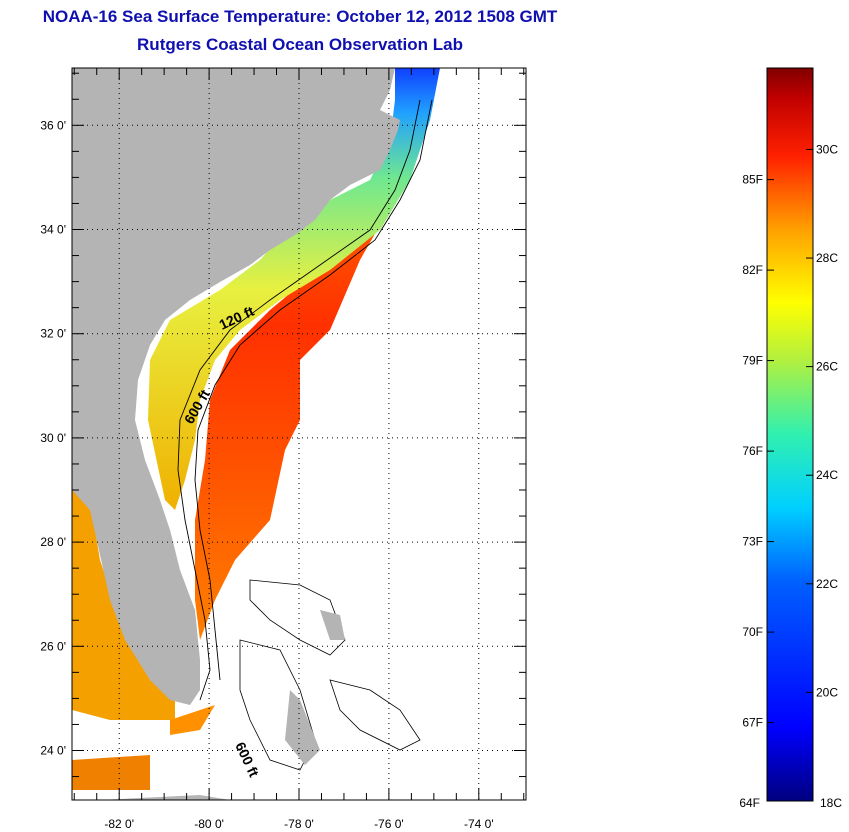  What do you see at coordinates (53, 542) in the screenshot?
I see `lat-tick-label: 28 0'` at bounding box center [53, 542].